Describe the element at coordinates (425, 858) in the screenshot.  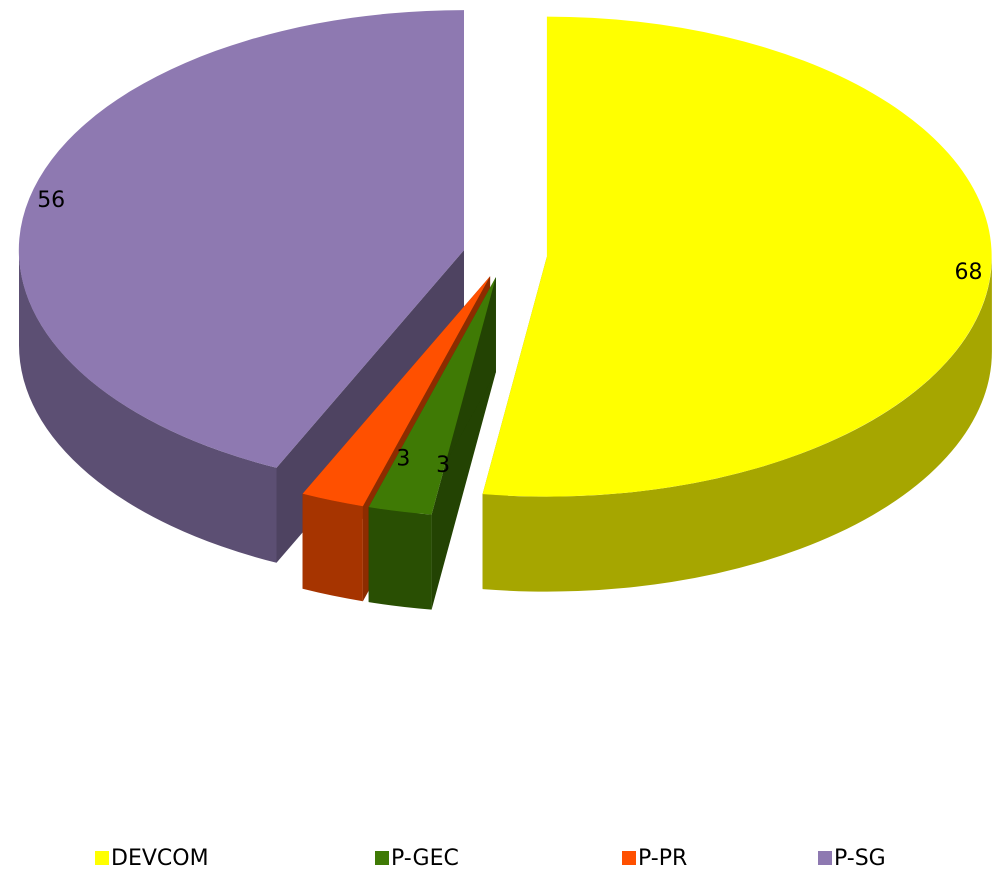
I see `legend-label: P-GEC` at that location.